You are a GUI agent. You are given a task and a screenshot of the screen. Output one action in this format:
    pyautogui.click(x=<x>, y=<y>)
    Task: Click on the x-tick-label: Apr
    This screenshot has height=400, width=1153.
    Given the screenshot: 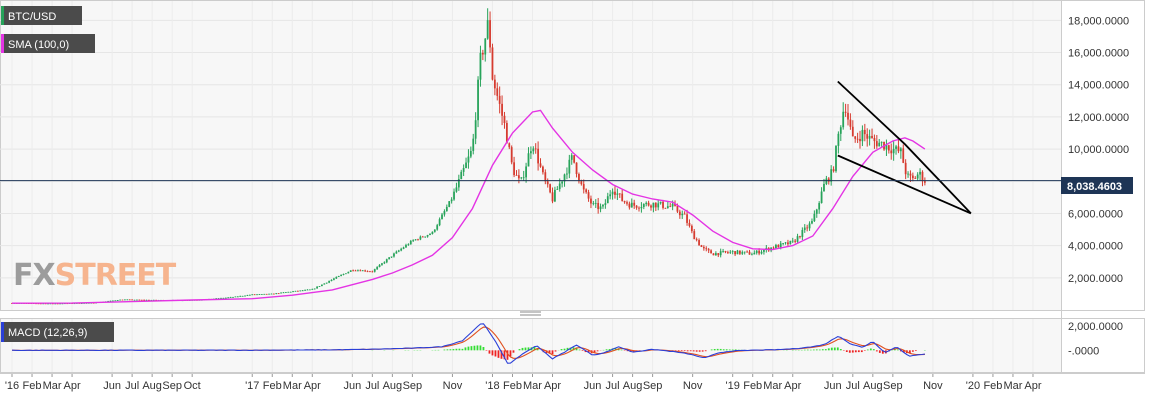 What is the action you would take?
    pyautogui.click(x=72, y=386)
    